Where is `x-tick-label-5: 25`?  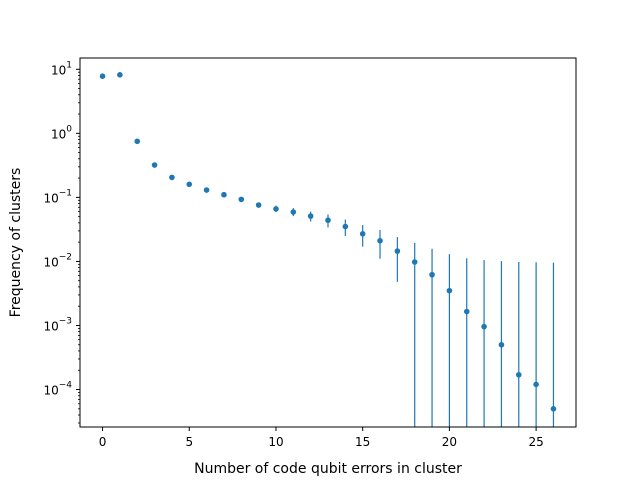 x-tick-label-5: 25 is located at coordinates (535, 442).